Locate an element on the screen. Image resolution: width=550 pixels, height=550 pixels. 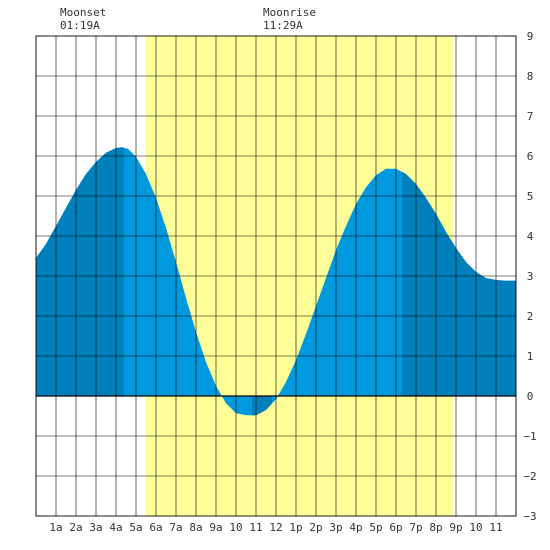
x-tick-label: 12 is located at coordinates (275, 527).